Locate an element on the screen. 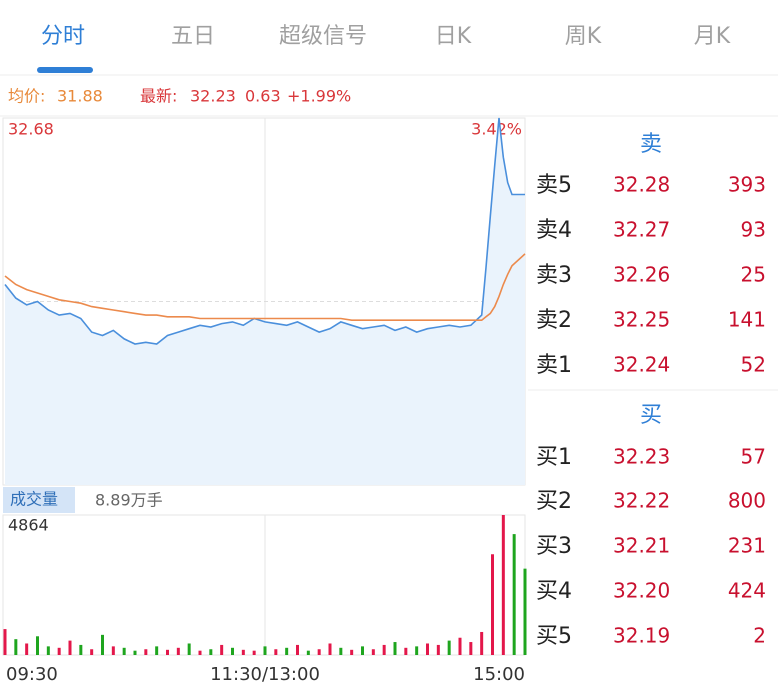 This screenshot has height=686, width=778. volume-total: 8.89万手 is located at coordinates (129, 500).